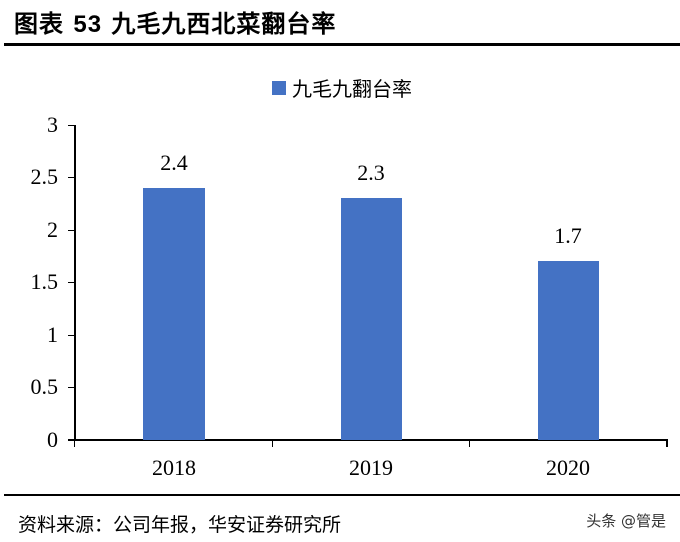 The height and width of the screenshot is (542, 680). Describe the element at coordinates (342, 44) in the screenshot. I see `top-divider` at that location.